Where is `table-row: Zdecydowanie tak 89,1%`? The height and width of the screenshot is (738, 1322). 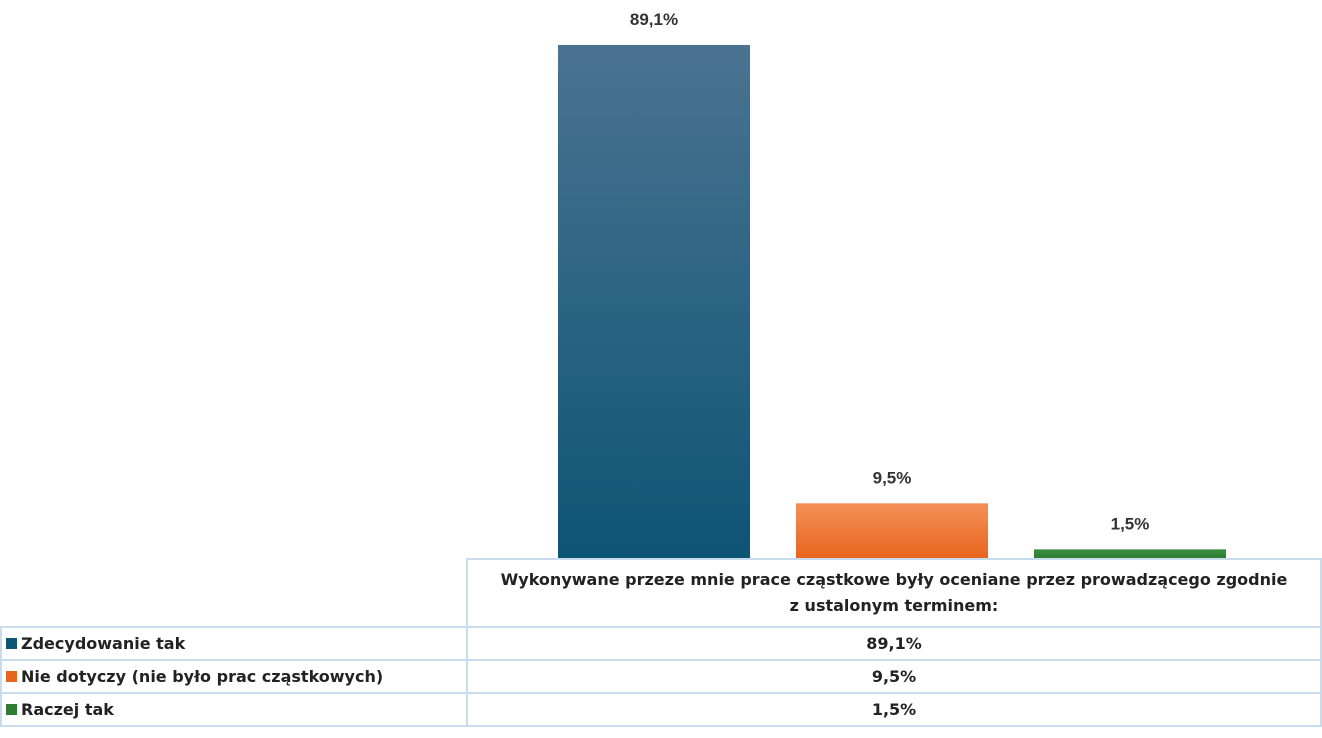 table-row: Zdecydowanie tak 89,1% is located at coordinates (661, 643).